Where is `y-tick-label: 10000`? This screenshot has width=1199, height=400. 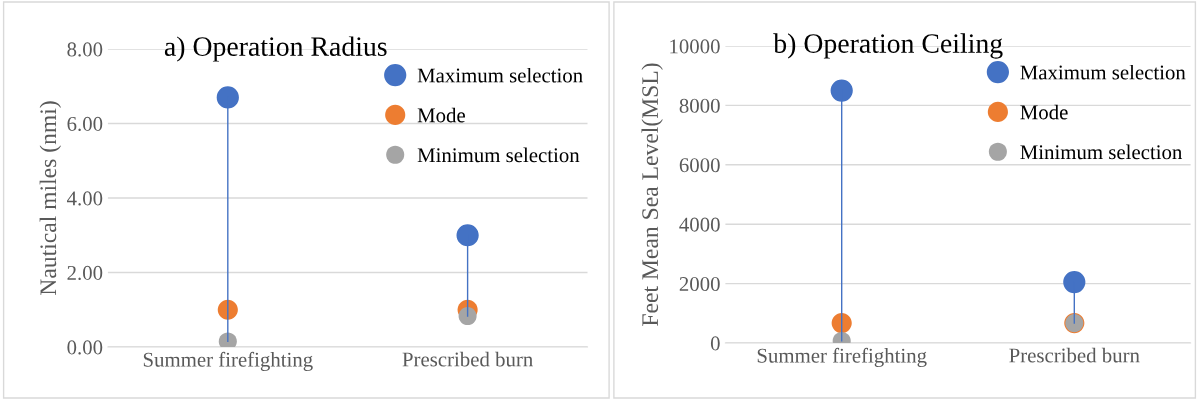 y-tick-label: 10000 is located at coordinates (695, 46).